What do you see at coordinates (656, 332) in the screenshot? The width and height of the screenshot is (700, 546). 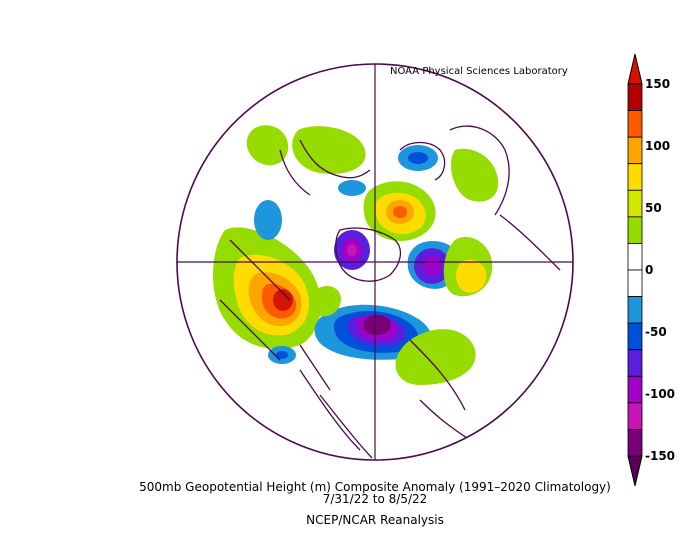 I see `colorbar-tick-label: -50` at bounding box center [656, 332].